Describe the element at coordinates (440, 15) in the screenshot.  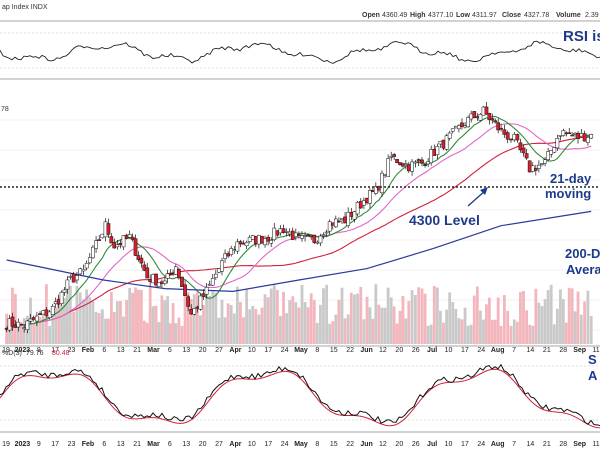
I see `ohlc-high-value: 4377.10` at that location.